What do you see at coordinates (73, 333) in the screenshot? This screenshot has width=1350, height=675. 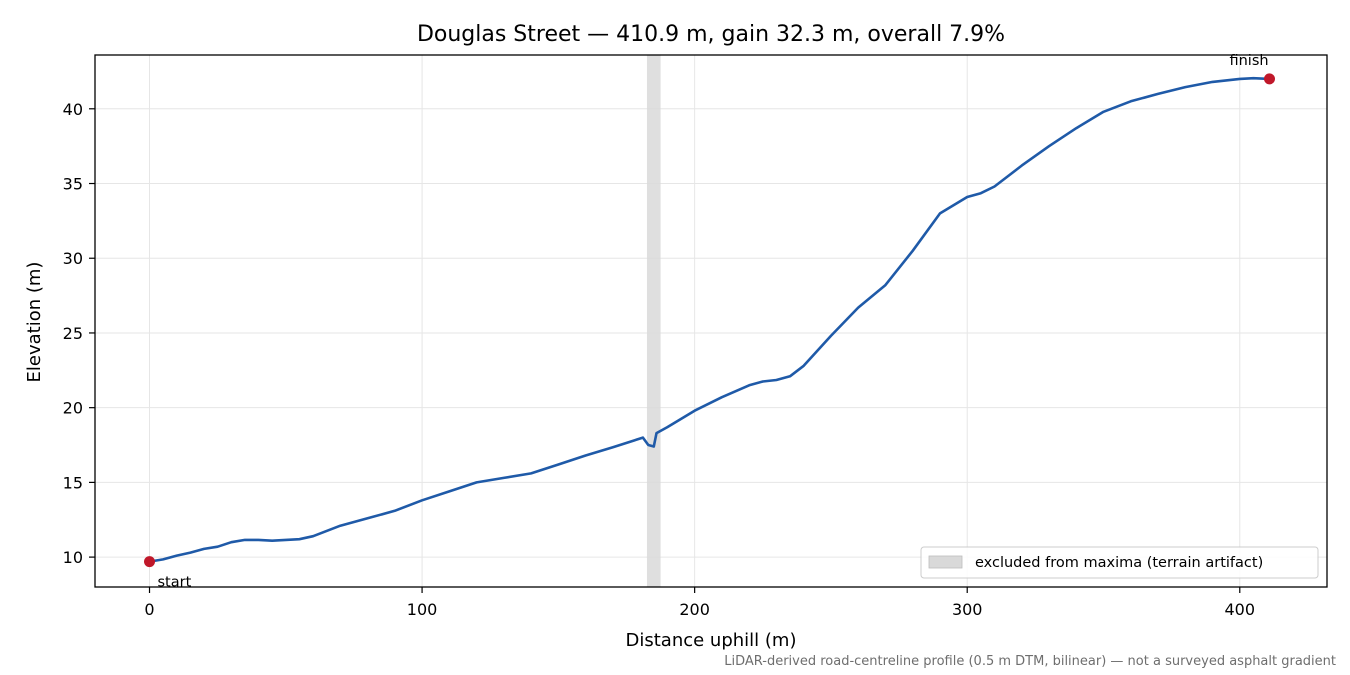 I see `y-tick-label: 25` at bounding box center [73, 333].